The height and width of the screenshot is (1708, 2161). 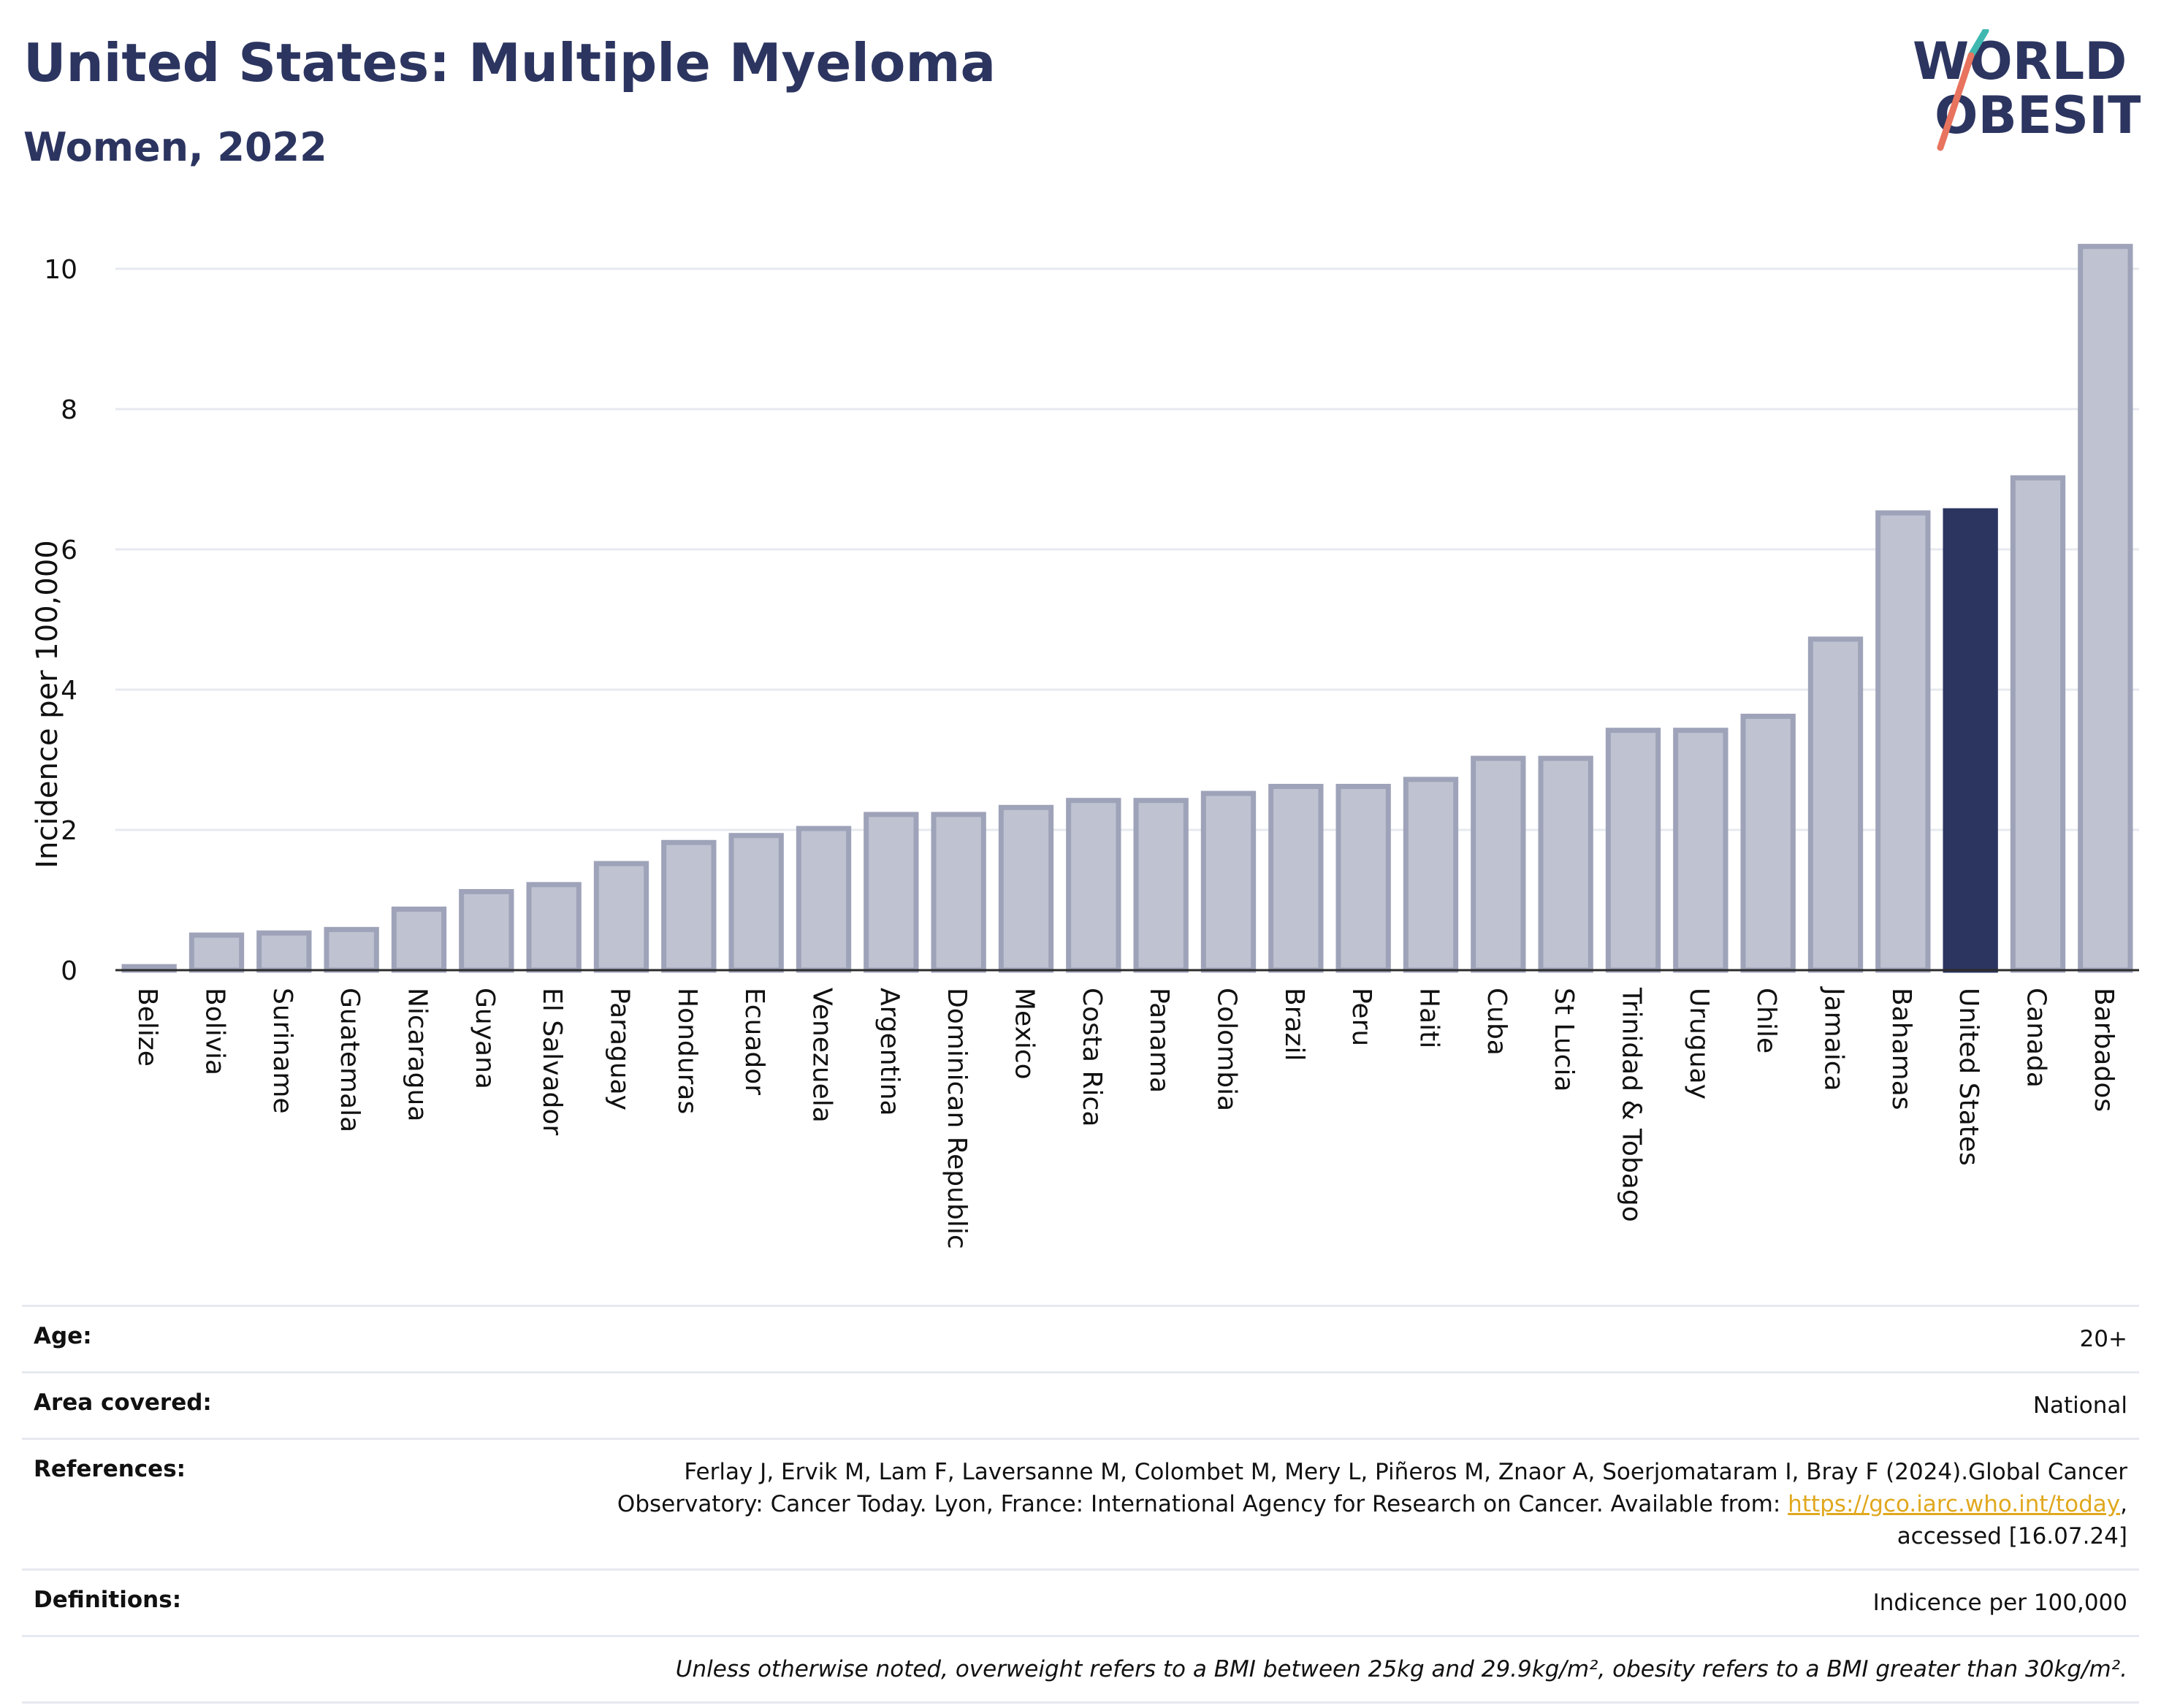 What do you see at coordinates (47, 705) in the screenshot?
I see `y-axis-title: Incidence per 100,000` at bounding box center [47, 705].